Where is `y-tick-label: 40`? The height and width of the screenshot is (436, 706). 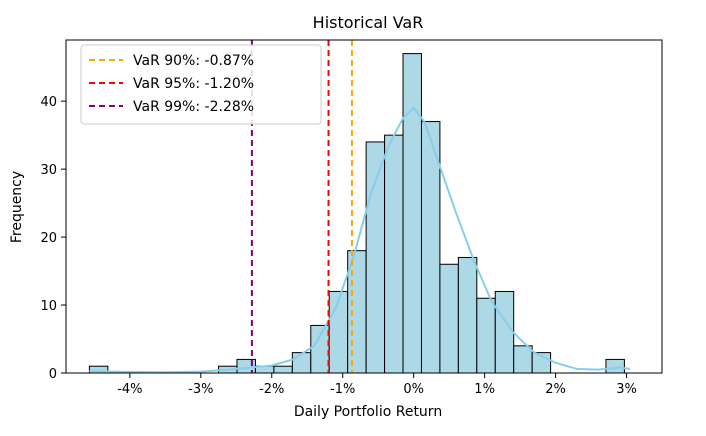
y-tick-label: 40 is located at coordinates (48, 102).